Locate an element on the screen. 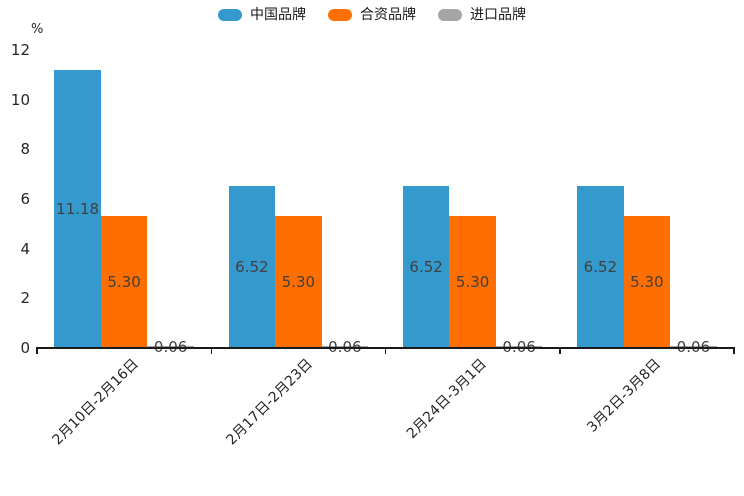 The width and height of the screenshot is (744, 496). legend: 中国品牌 合资品牌 进口品牌 is located at coordinates (372, 15).